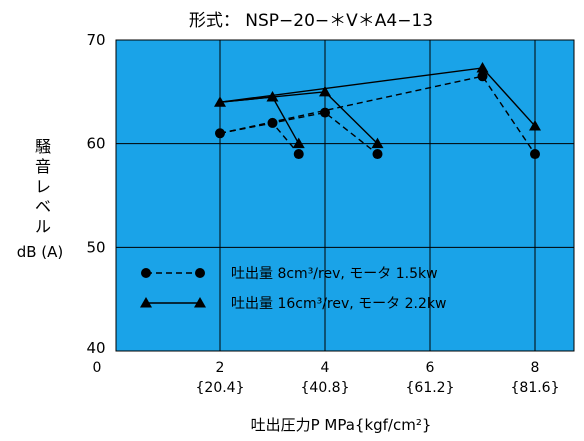 Image resolution: width=584 pixels, height=441 pixels. I want to click on x-tick-sublabel: {40.8}, so click(325, 388).